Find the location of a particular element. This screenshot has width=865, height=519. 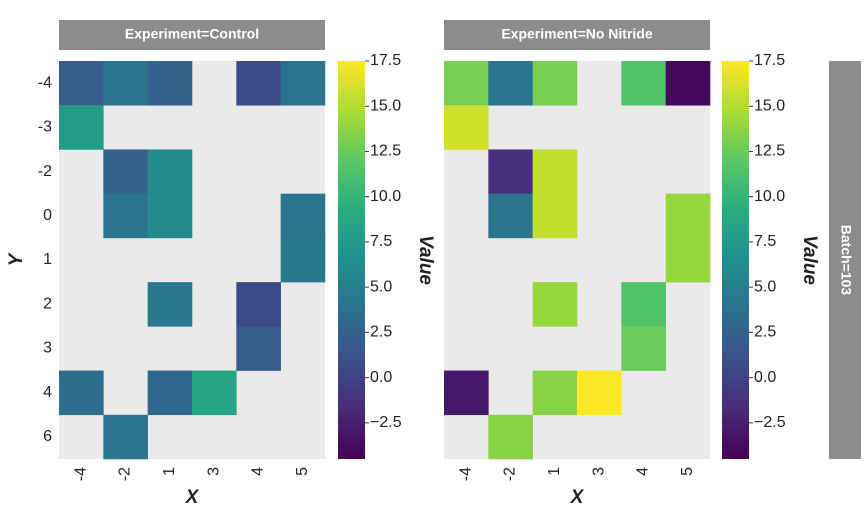

row-strip is located at coordinates (845, 260).